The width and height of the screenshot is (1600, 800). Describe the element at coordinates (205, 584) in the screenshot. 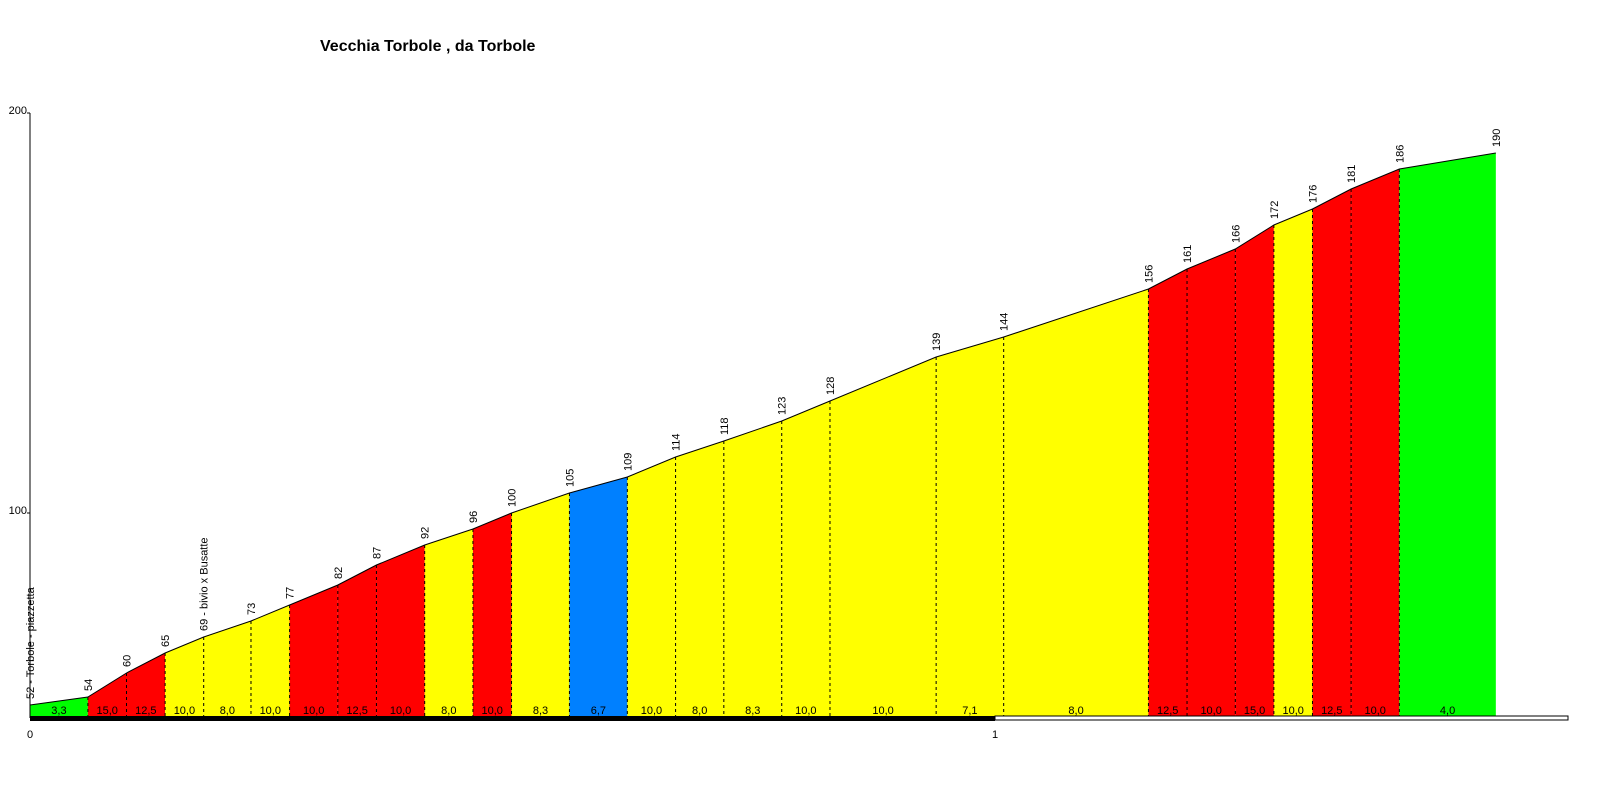

I see `altitude-label: 69 - bivio x Busatte` at that location.